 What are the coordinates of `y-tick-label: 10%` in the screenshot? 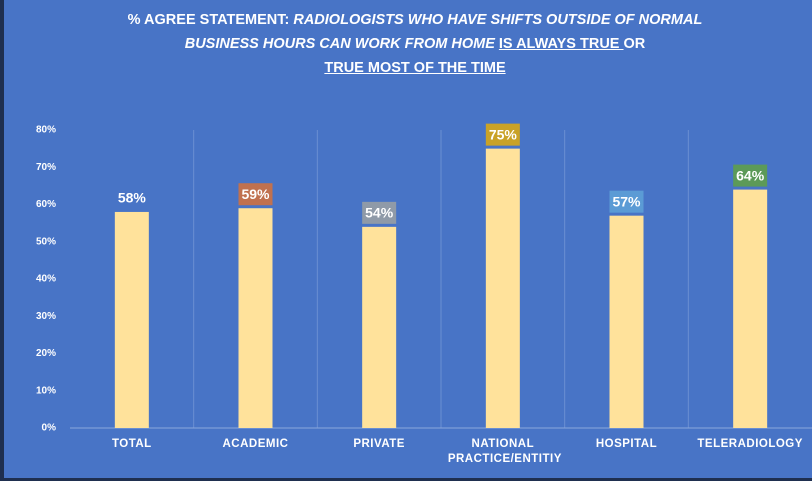 It's located at (46, 390).